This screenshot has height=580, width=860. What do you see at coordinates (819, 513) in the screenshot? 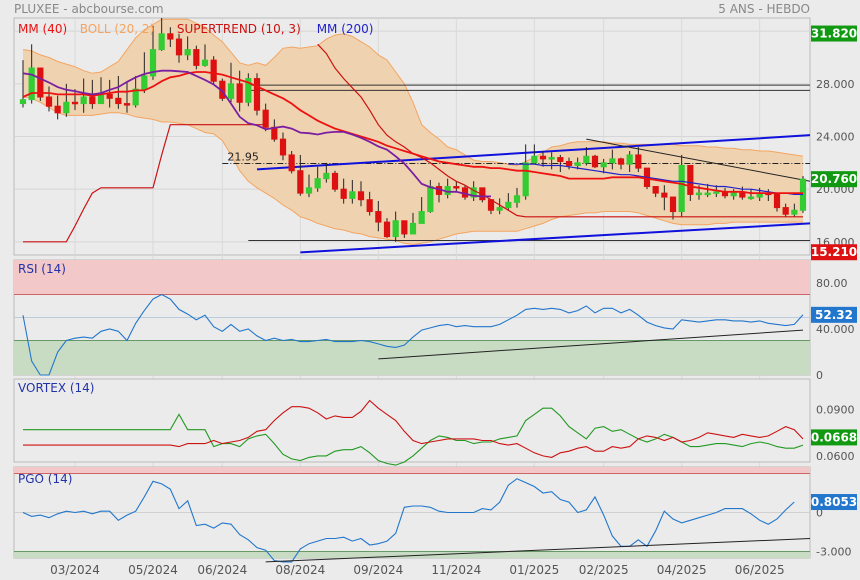
I see `pgo-tick-label: 0` at bounding box center [819, 513].